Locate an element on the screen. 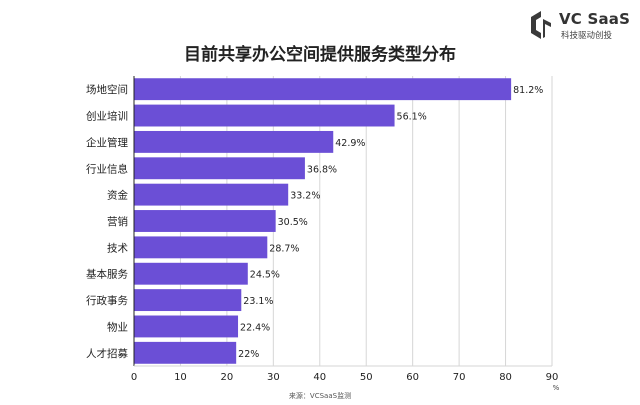 The width and height of the screenshot is (640, 405). brand-logo: VC SaaS 科技驱动创投 is located at coordinates (582, 25).